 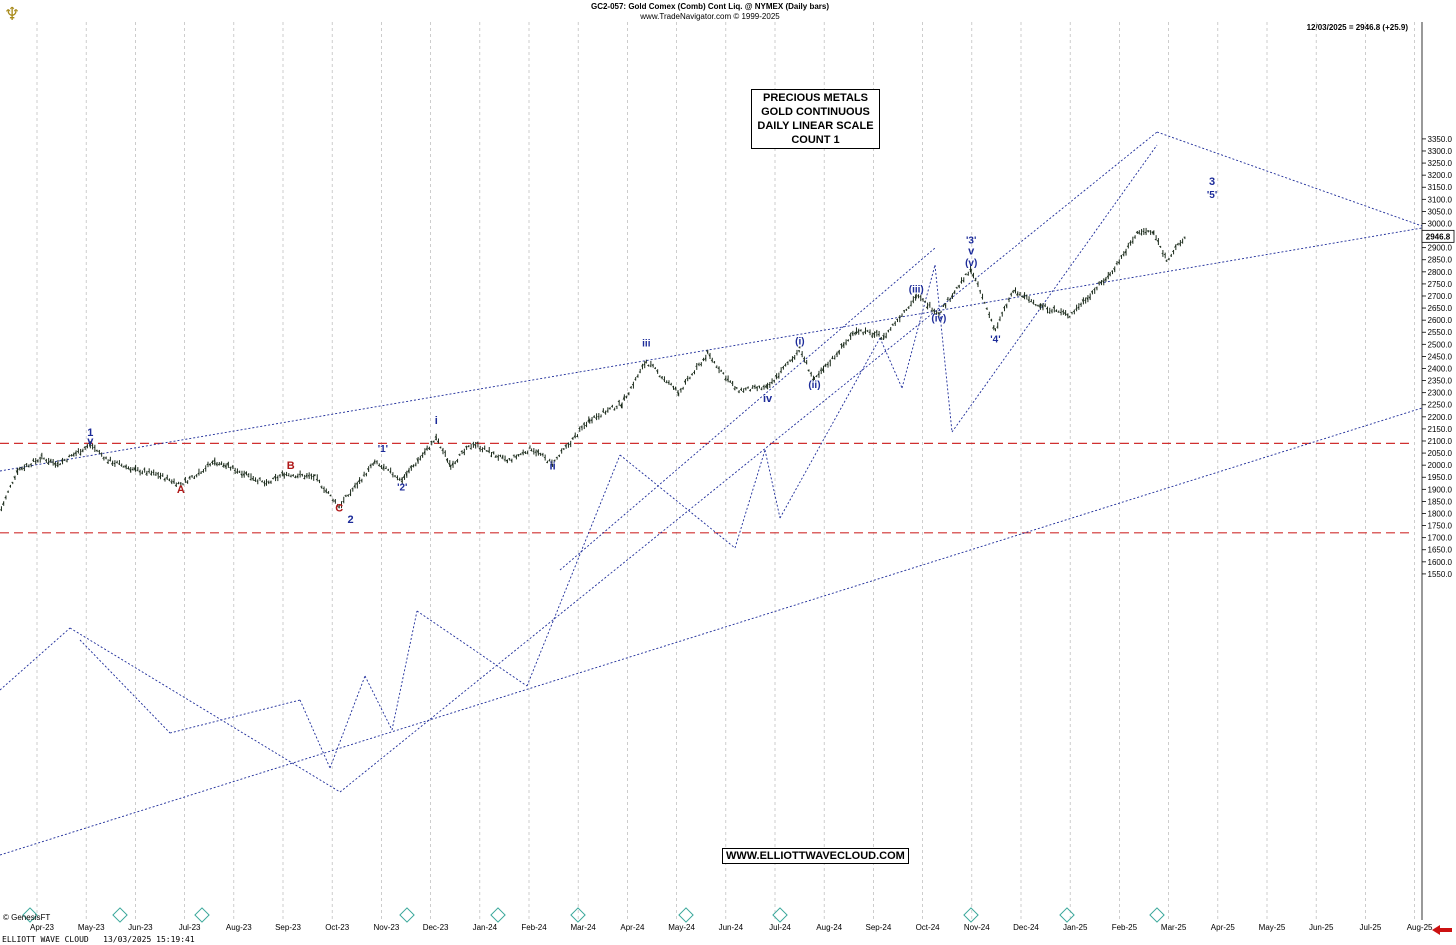 What do you see at coordinates (1420, 927) in the screenshot?
I see `x-tick-label: Aug-25` at bounding box center [1420, 927].